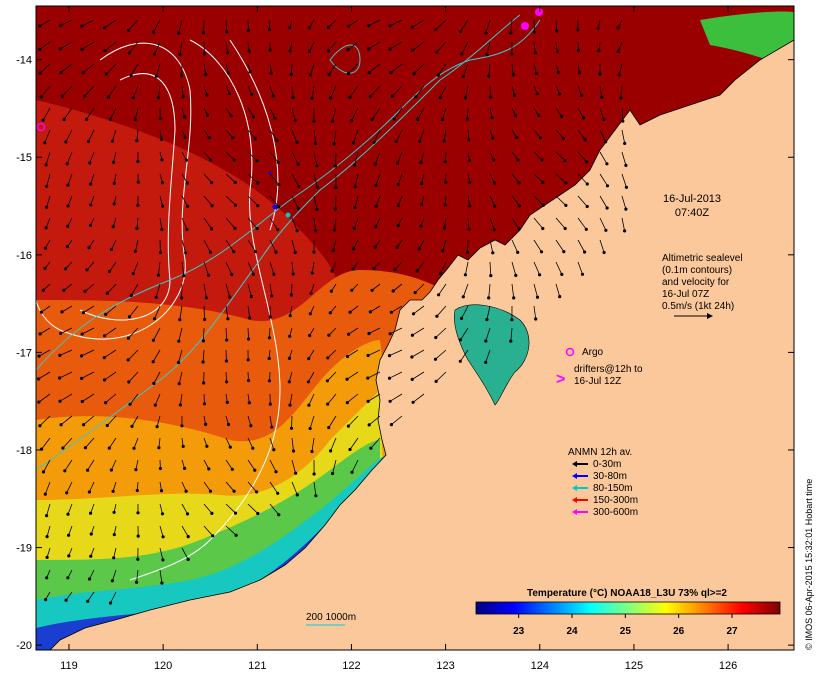 This screenshot has width=820, height=680. I want to click on lat-tick-label: -15, so click(24, 158).